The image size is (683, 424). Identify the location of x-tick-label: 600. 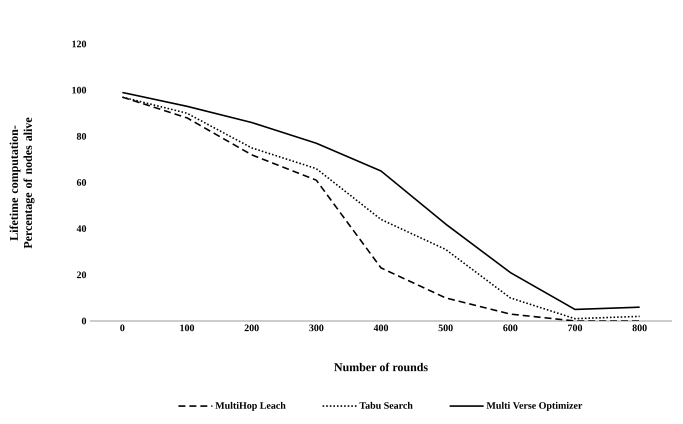
(510, 328).